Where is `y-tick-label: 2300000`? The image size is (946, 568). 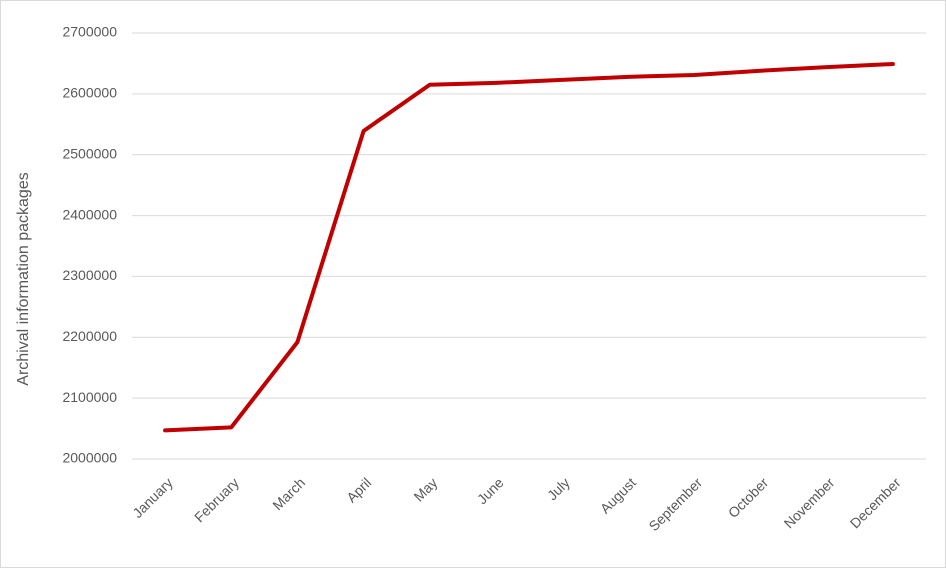
y-tick-label: 2300000 is located at coordinates (89, 275).